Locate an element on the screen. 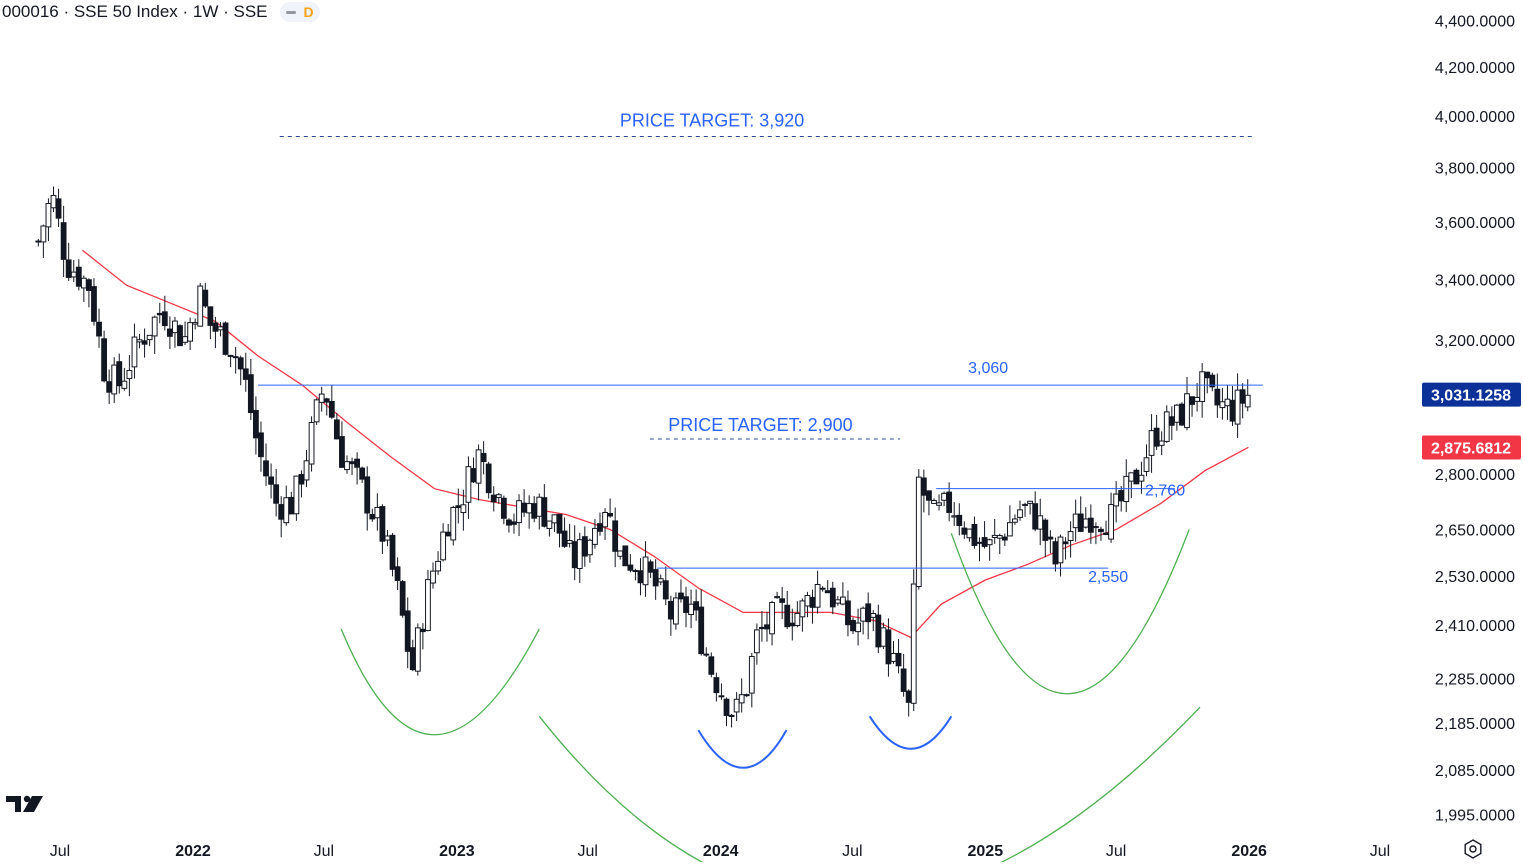 This screenshot has width=1523, height=865. annotation-label: PRICE TARGET: 3,920 is located at coordinates (712, 120).